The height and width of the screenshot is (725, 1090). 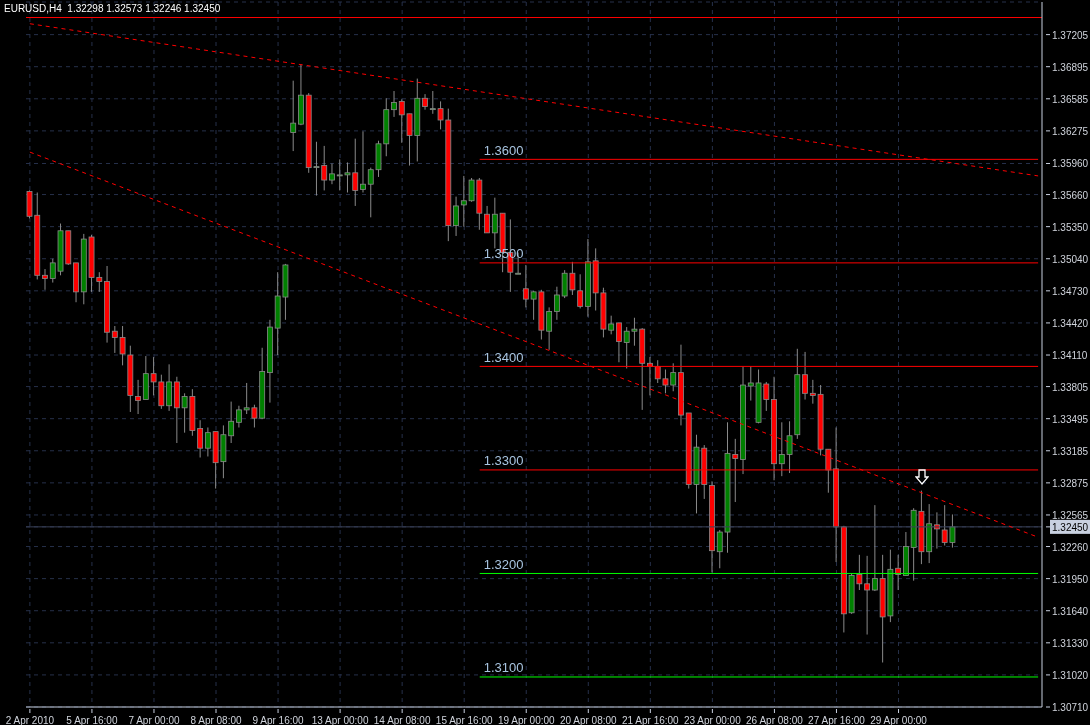 What do you see at coordinates (112, 8) in the screenshot?
I see `chart-title: EURUSD,H4 1.32298 1.32573 1.32246 1.32450` at bounding box center [112, 8].